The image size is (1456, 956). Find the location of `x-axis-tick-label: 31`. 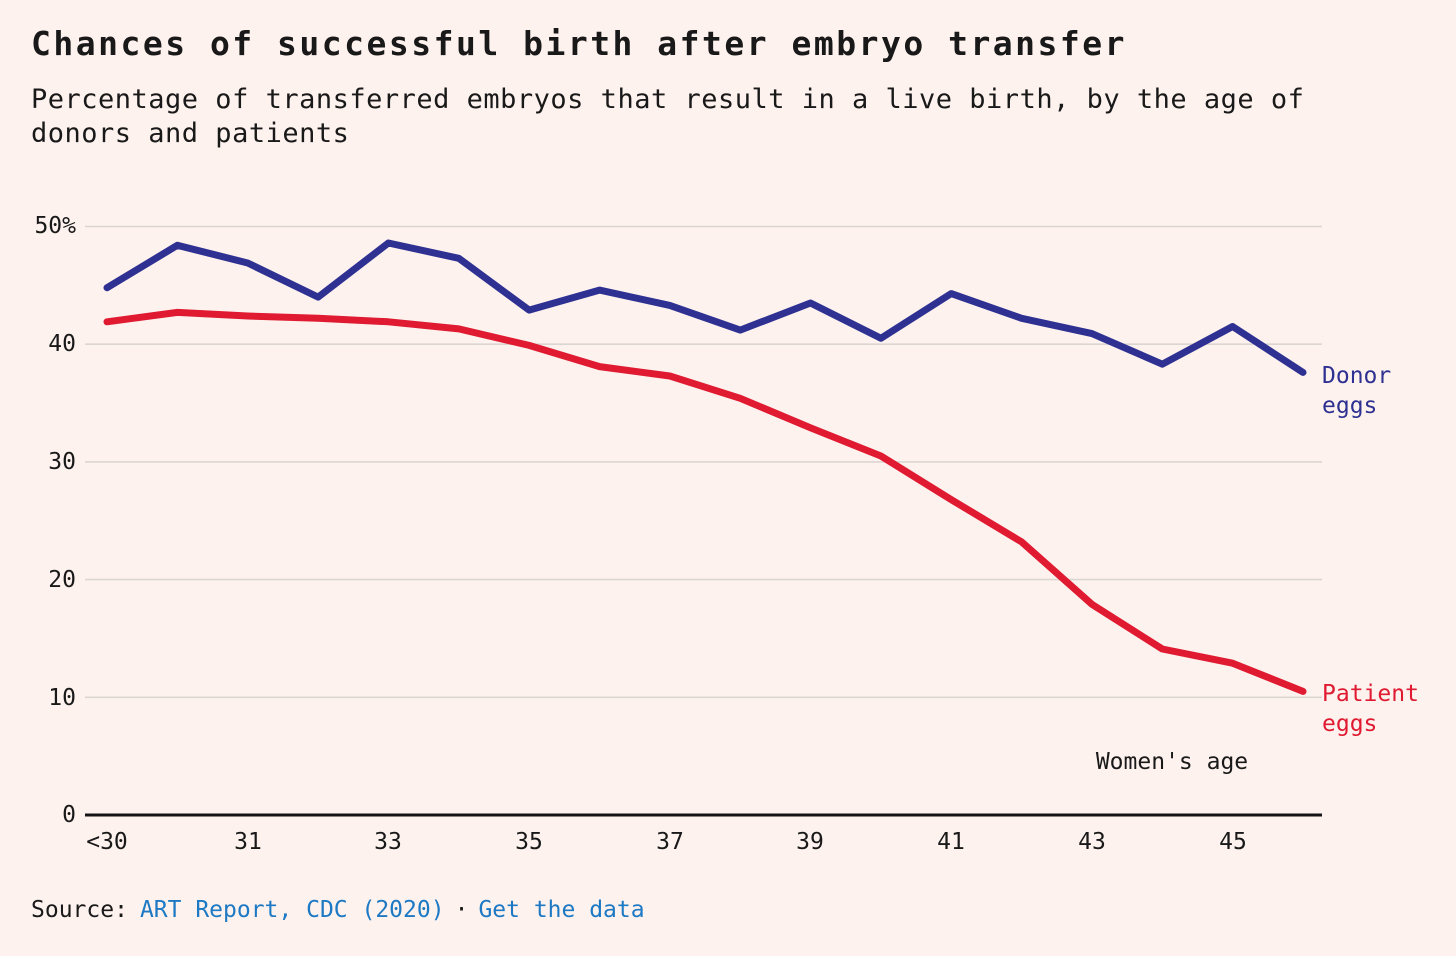

x-axis-tick-label: 31 is located at coordinates (248, 842).